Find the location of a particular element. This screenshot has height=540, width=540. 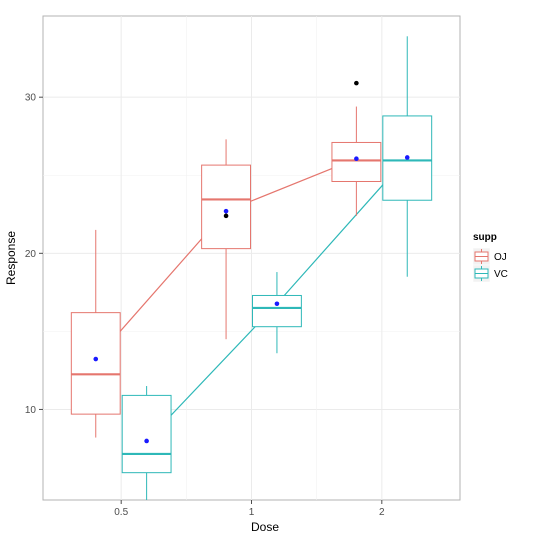

x-axis: 0.5 1 2 is located at coordinates (249, 509).